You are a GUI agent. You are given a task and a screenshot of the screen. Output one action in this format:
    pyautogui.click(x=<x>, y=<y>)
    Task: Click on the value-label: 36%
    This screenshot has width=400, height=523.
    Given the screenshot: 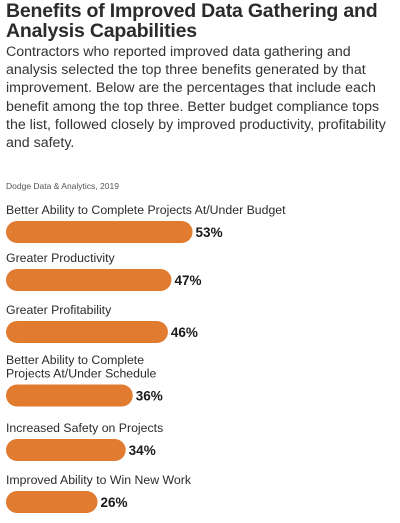 What is the action you would take?
    pyautogui.click(x=149, y=396)
    